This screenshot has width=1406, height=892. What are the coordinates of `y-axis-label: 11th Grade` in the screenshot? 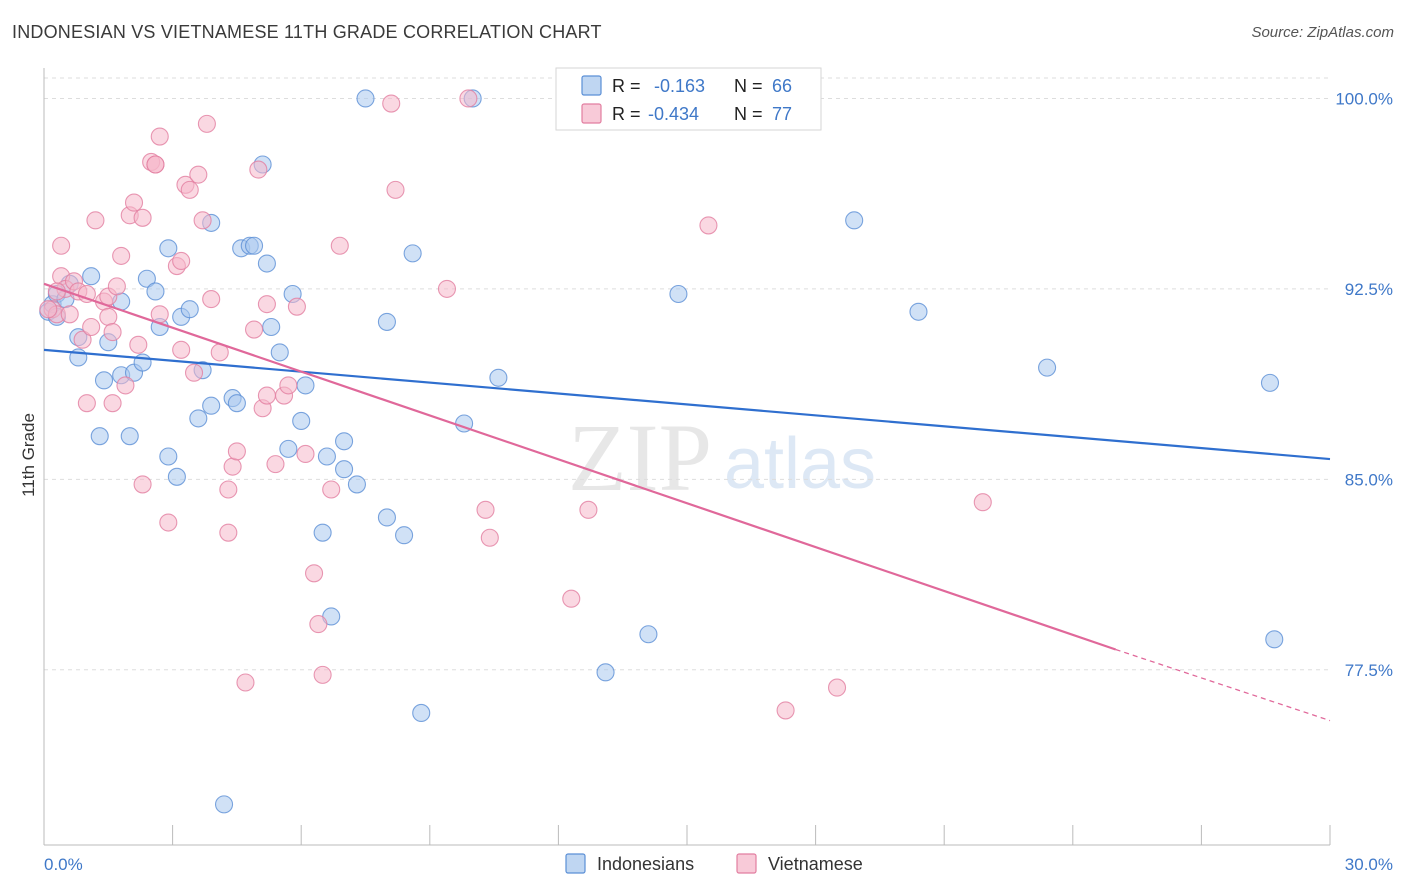 It's located at (28, 455).